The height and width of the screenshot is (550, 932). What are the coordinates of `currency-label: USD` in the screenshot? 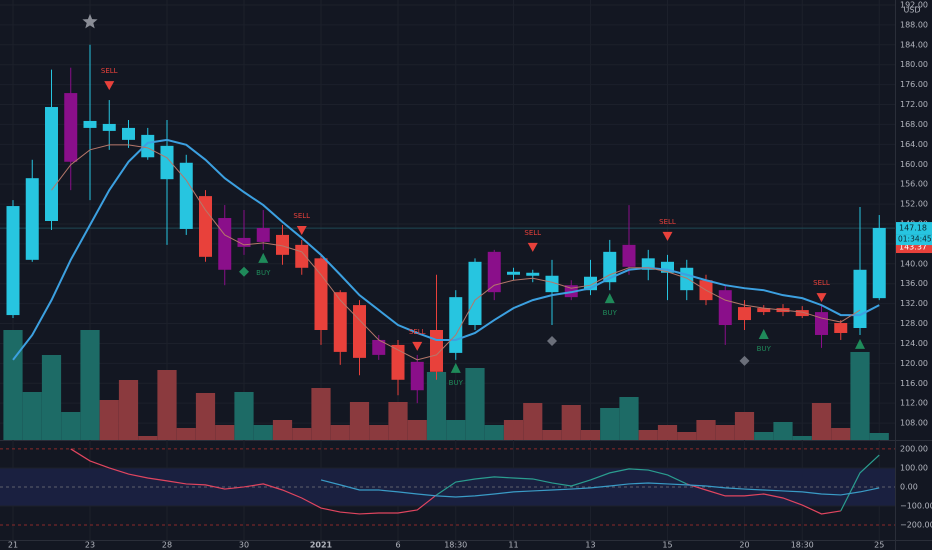 It's located at (911, 10).